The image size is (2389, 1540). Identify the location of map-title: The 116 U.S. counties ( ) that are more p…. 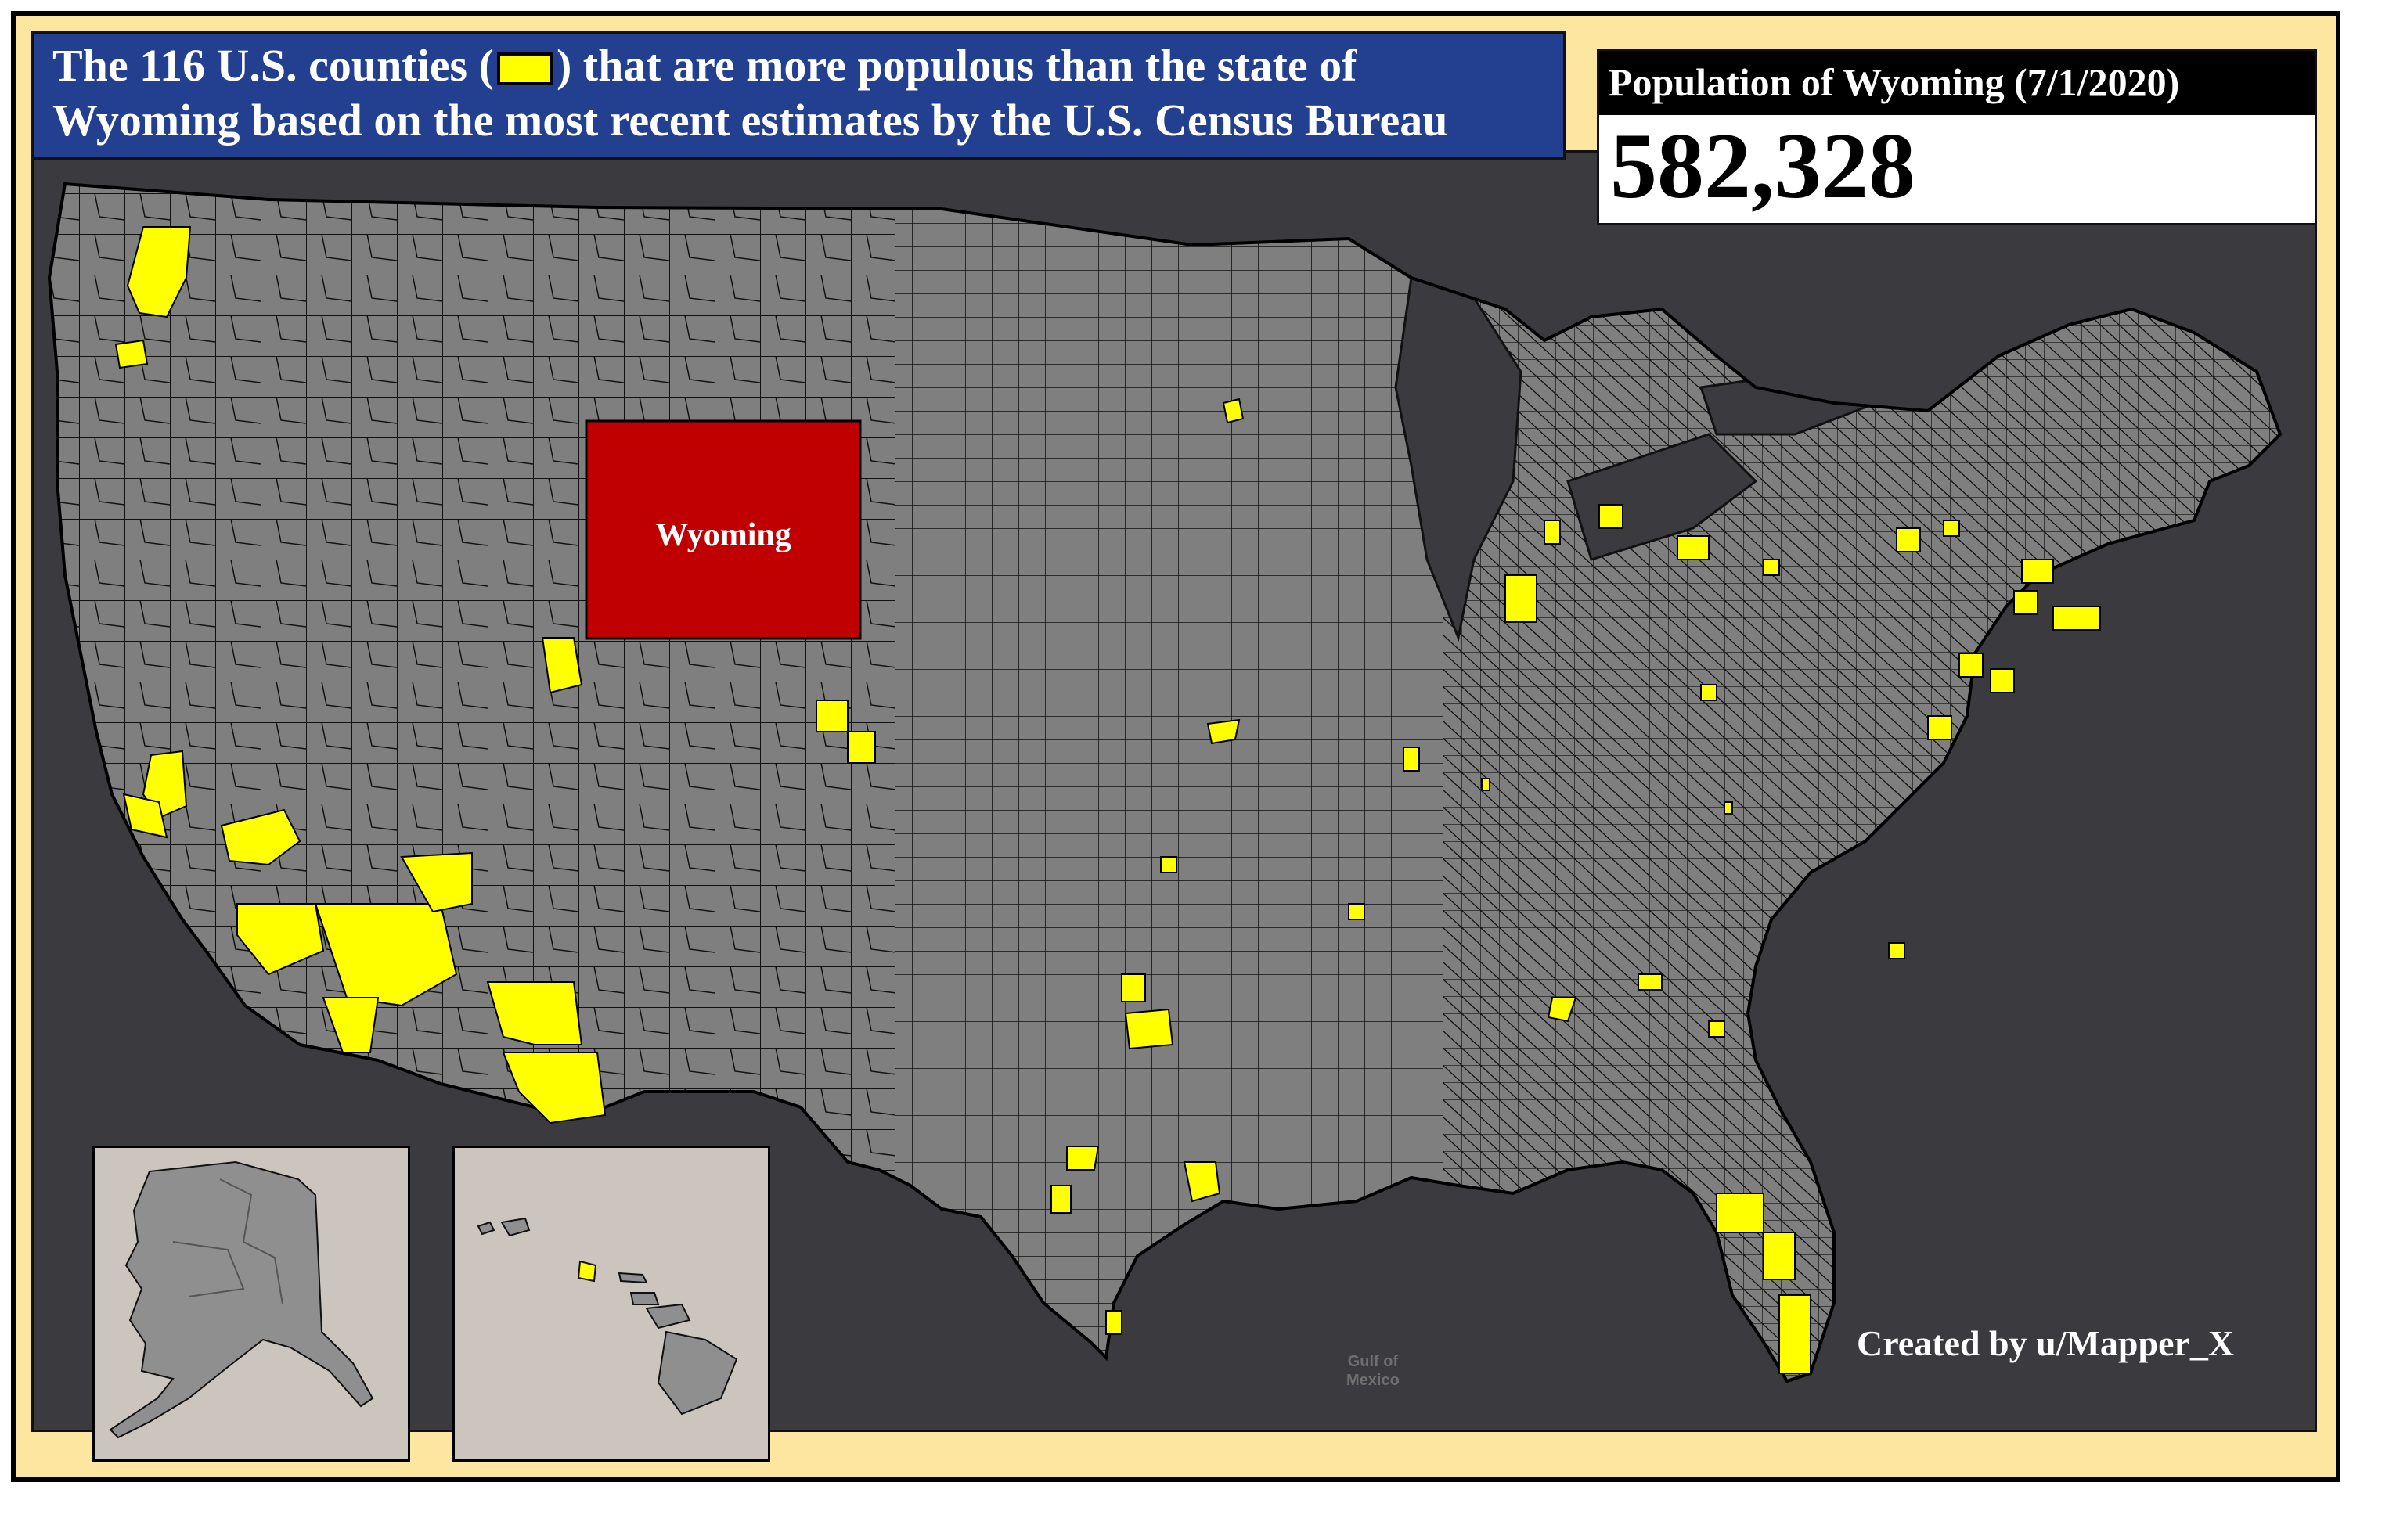
(799, 95).